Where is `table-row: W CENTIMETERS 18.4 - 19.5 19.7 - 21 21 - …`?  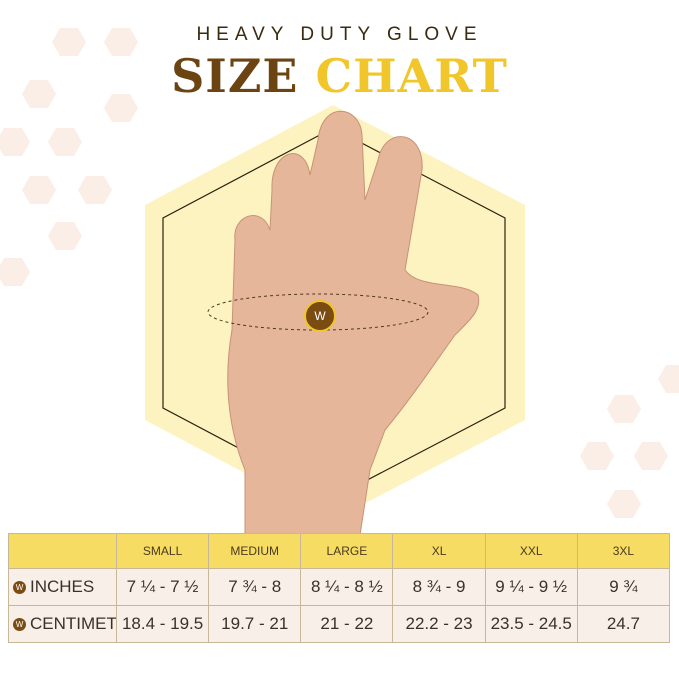
table-row: W CENTIMETERS 18.4 - 19.5 19.7 - 21 21 - … is located at coordinates (339, 624).